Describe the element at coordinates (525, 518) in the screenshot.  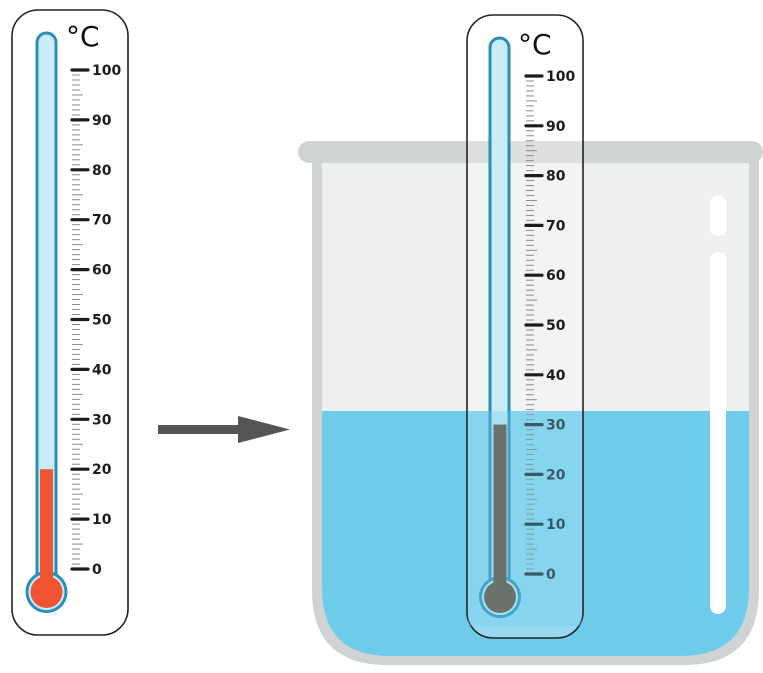
I see `water-overlay` at that location.